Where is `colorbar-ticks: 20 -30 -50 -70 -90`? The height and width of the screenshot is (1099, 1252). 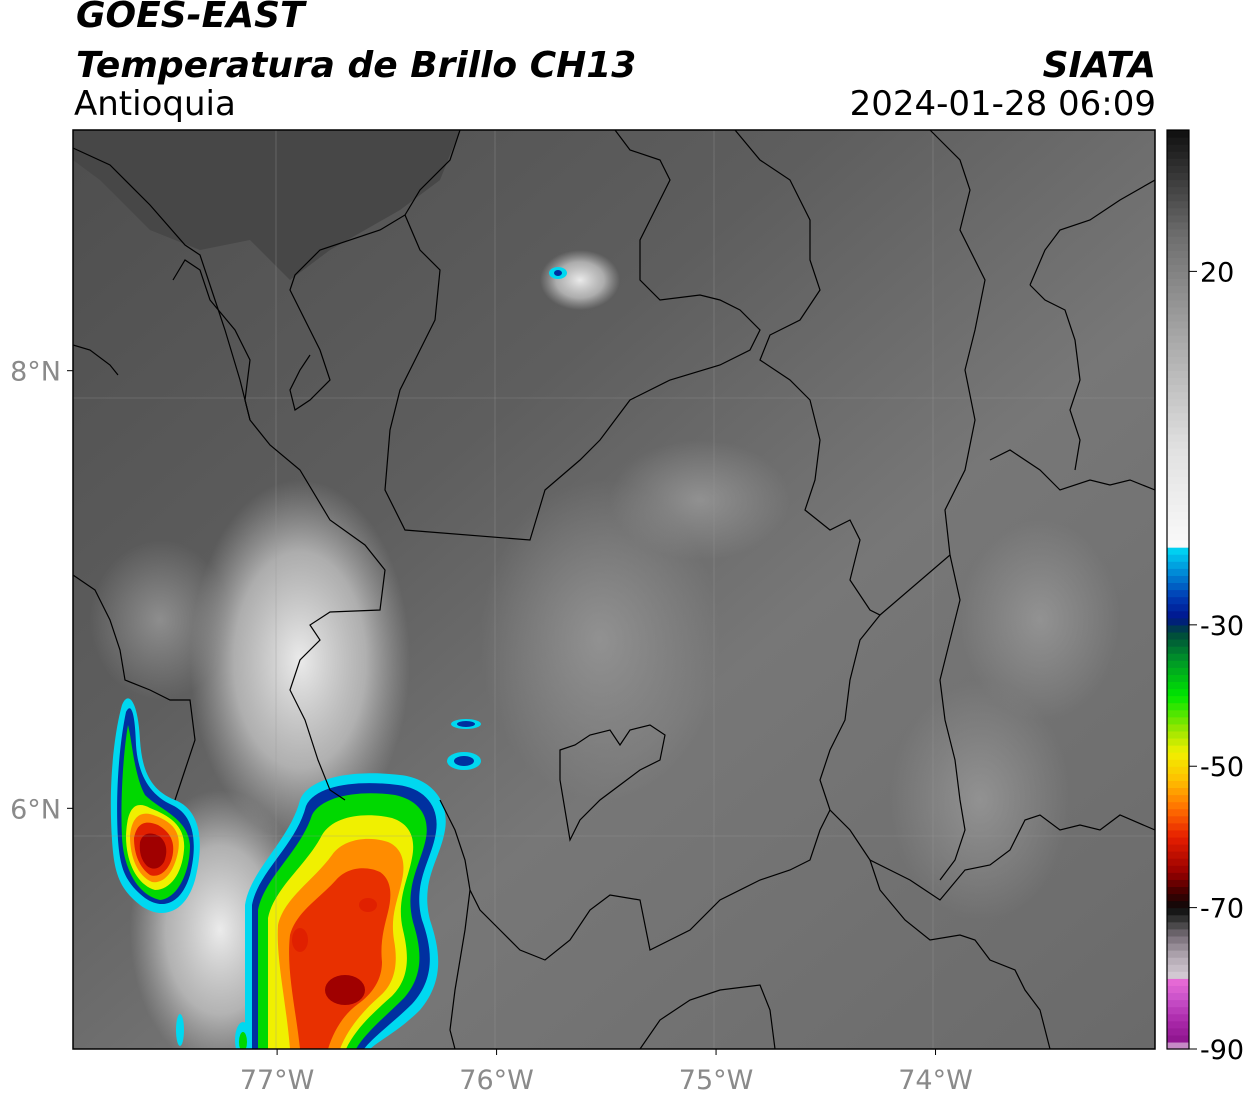
colorbar-ticks: 20 -30 -50 -70 -90 is located at coordinates (1216, 661).